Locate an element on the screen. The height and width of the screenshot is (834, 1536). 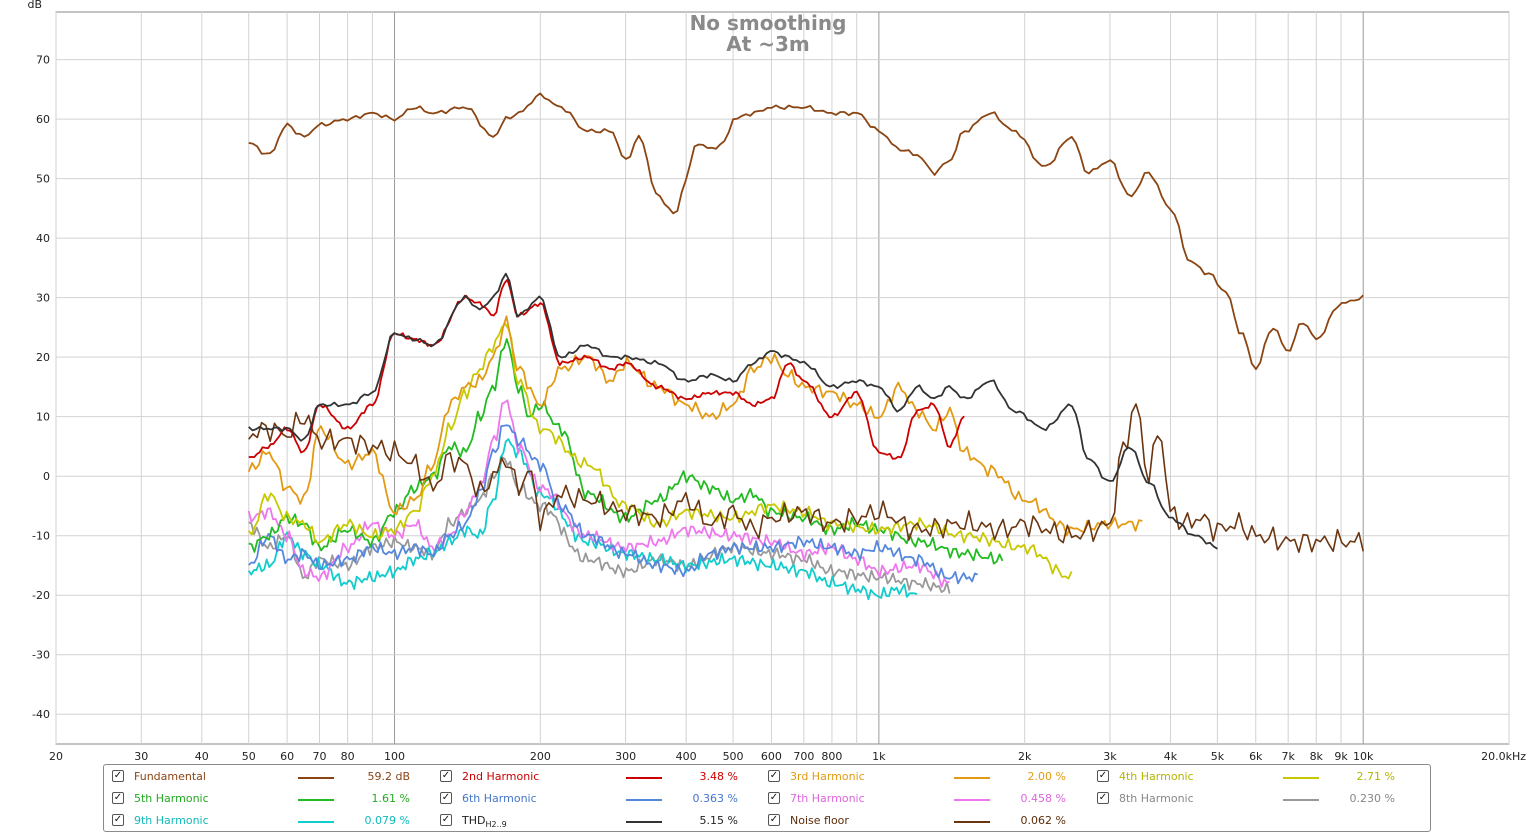
x-tick-label: 10k is located at coordinates (1363, 756).